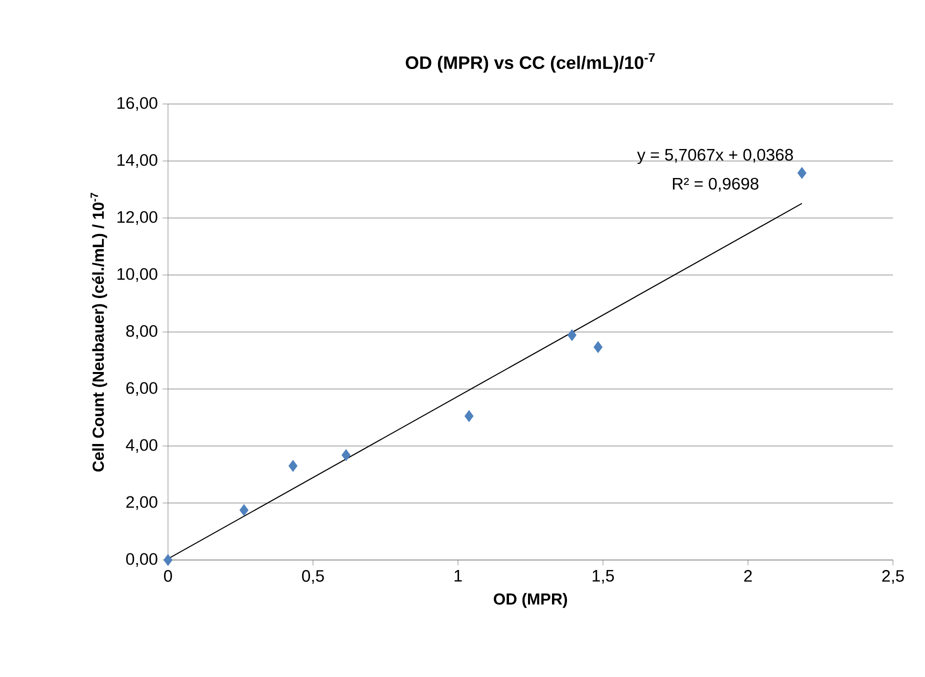 This screenshot has width=925, height=677. Describe the element at coordinates (138, 161) in the screenshot. I see `y-tick-label: 14,00` at that location.